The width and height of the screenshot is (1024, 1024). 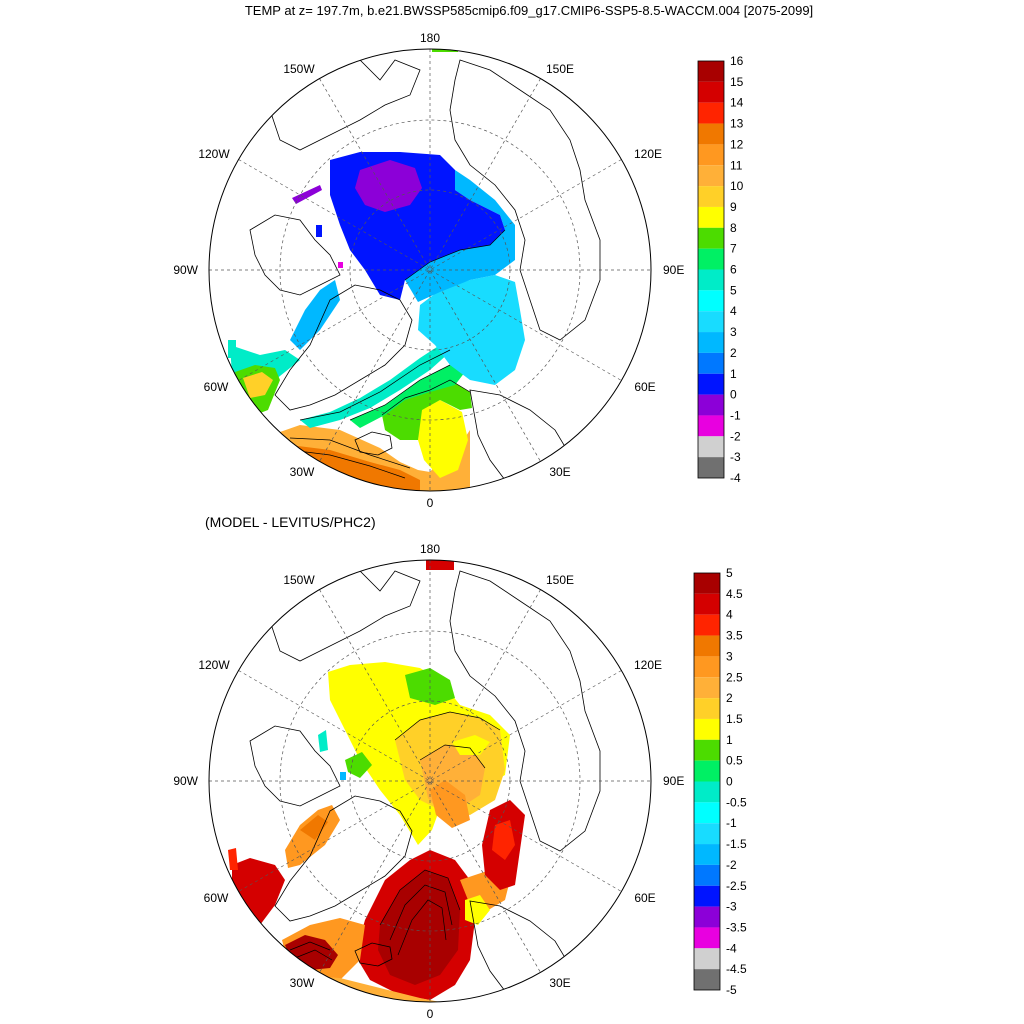 What do you see at coordinates (397, 354) in the screenshot?
I see `contour-lines` at bounding box center [397, 354].